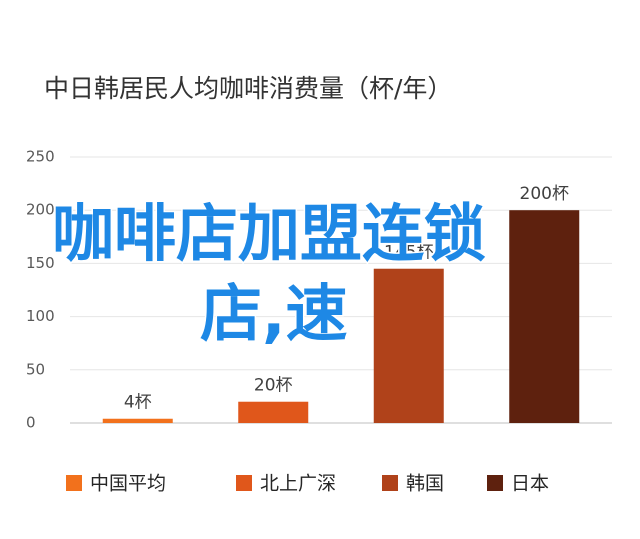 The width and height of the screenshot is (640, 539). I want to click on data-label: 4杯, so click(138, 403).